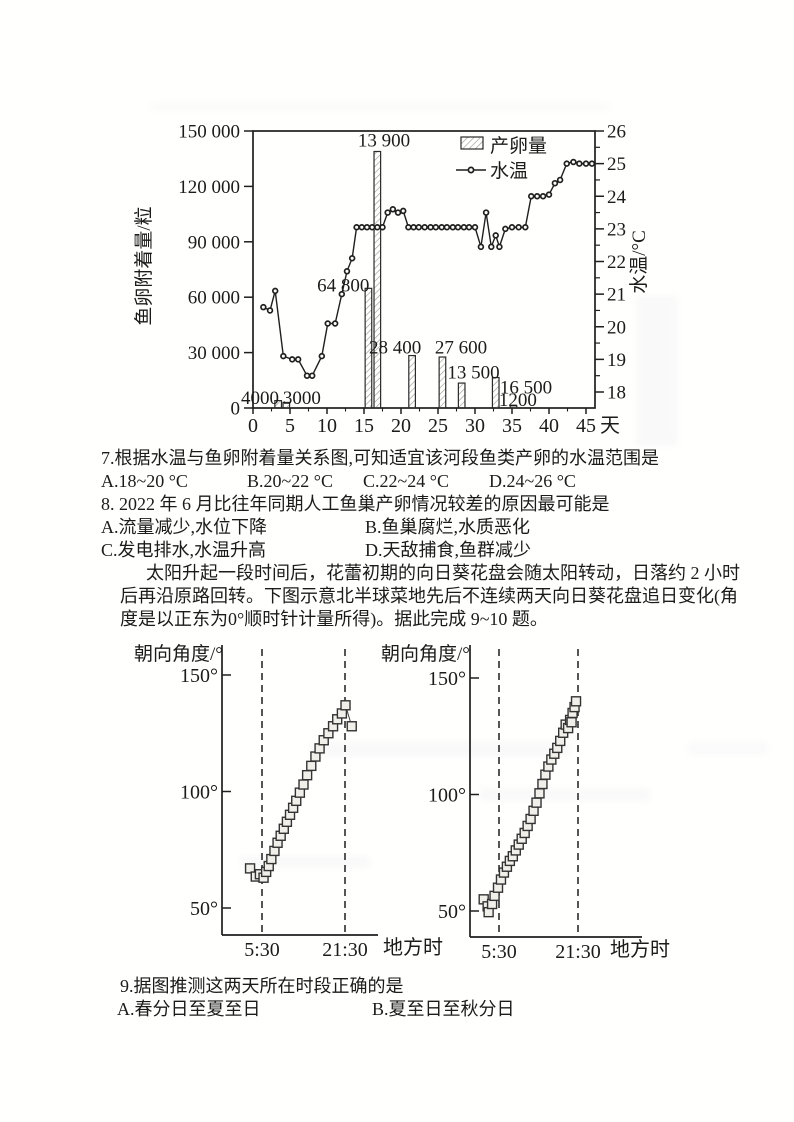 This screenshot has width=794, height=1122. I want to click on left-axis-title: 鱼卵附着量/粒, so click(144, 265).